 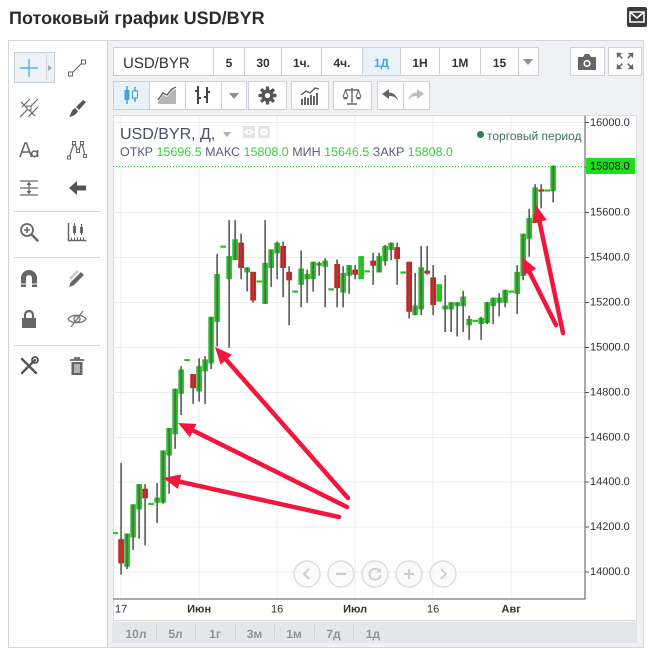 What do you see at coordinates (286, 152) in the screenshot?
I see `annotation: ОТКР 15696.5 МАКС 15808.0 МИН 15646.5 ЗАКР 15808.0` at bounding box center [286, 152].